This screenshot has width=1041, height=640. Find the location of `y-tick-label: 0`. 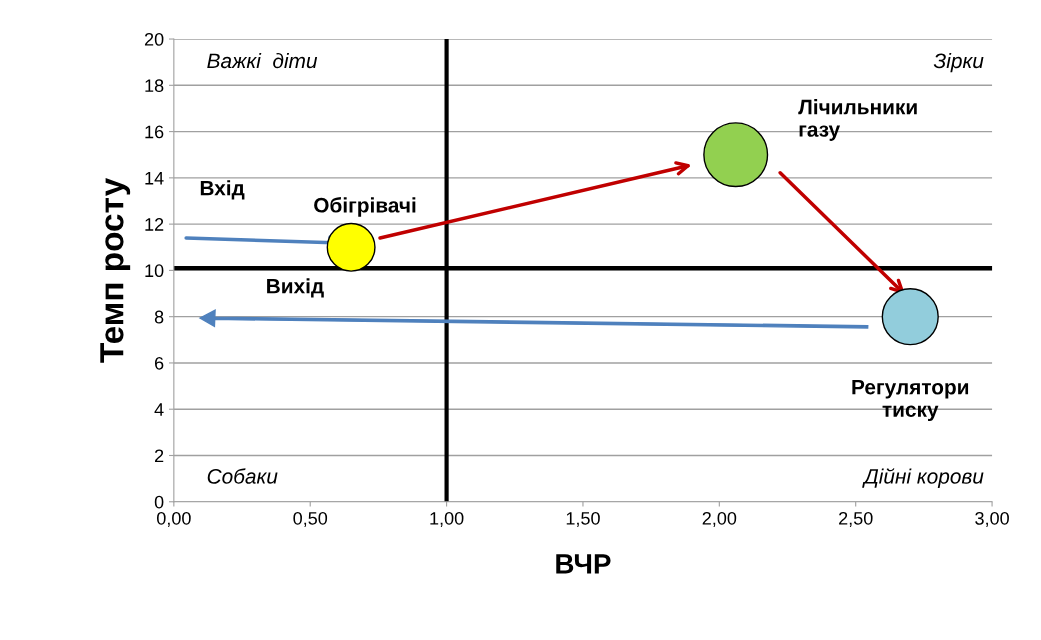

y-tick-label: 0 is located at coordinates (159, 502).